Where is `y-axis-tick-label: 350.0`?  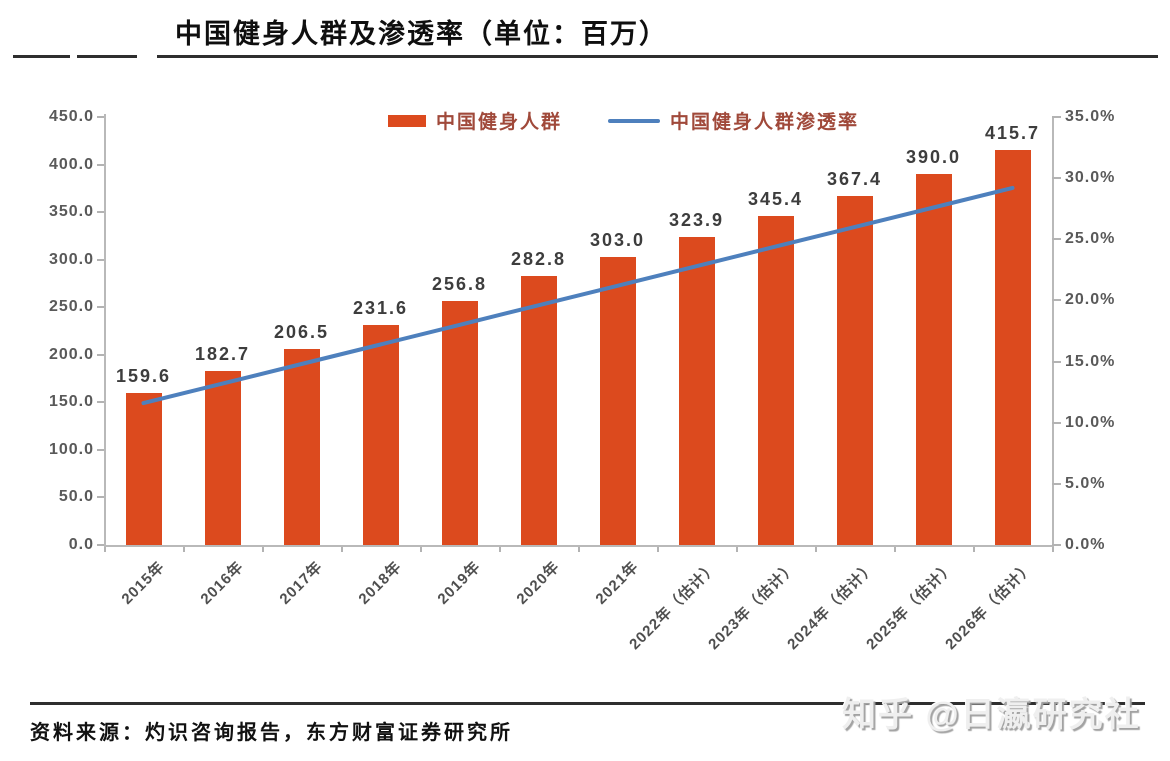
y-axis-tick-label: 350.0 is located at coordinates (71, 212).